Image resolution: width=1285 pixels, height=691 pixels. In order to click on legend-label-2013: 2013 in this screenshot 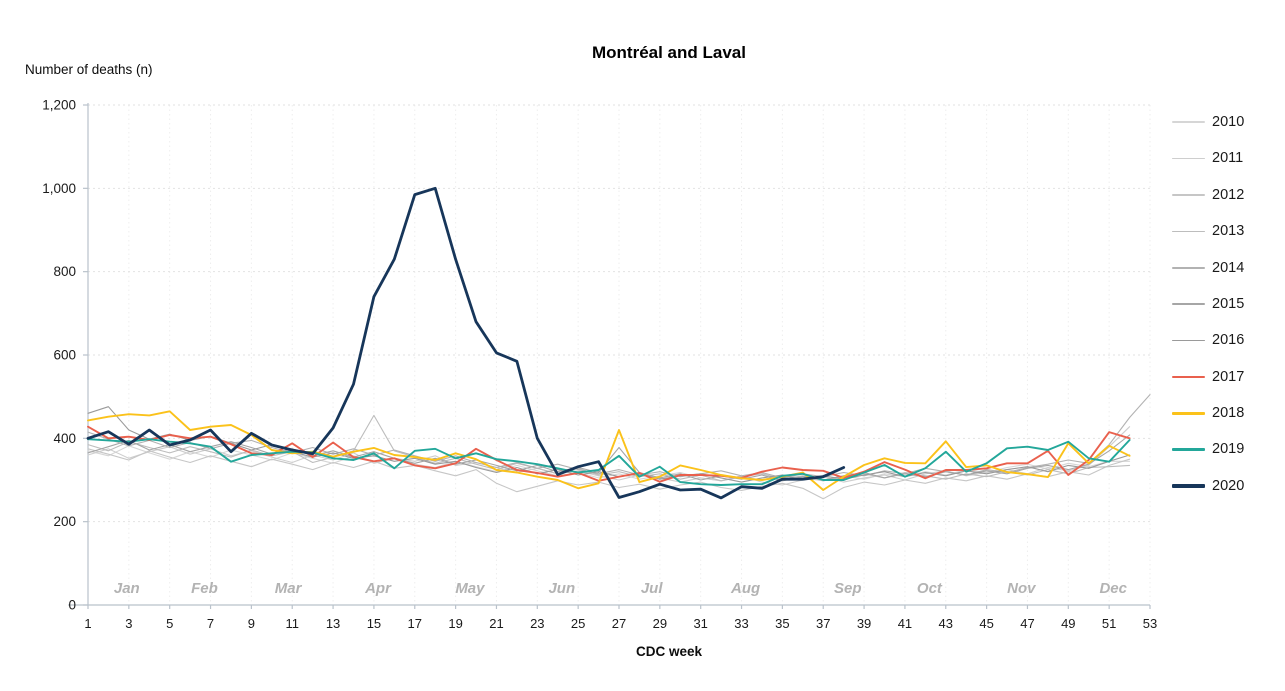, I will do `click(1228, 231)`.